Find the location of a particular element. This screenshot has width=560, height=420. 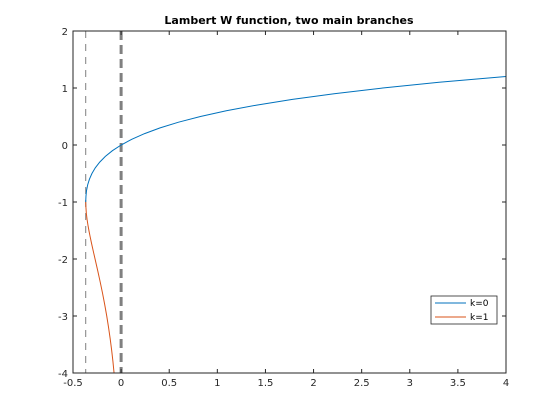

legend: k=0k=1 is located at coordinates (464, 310).